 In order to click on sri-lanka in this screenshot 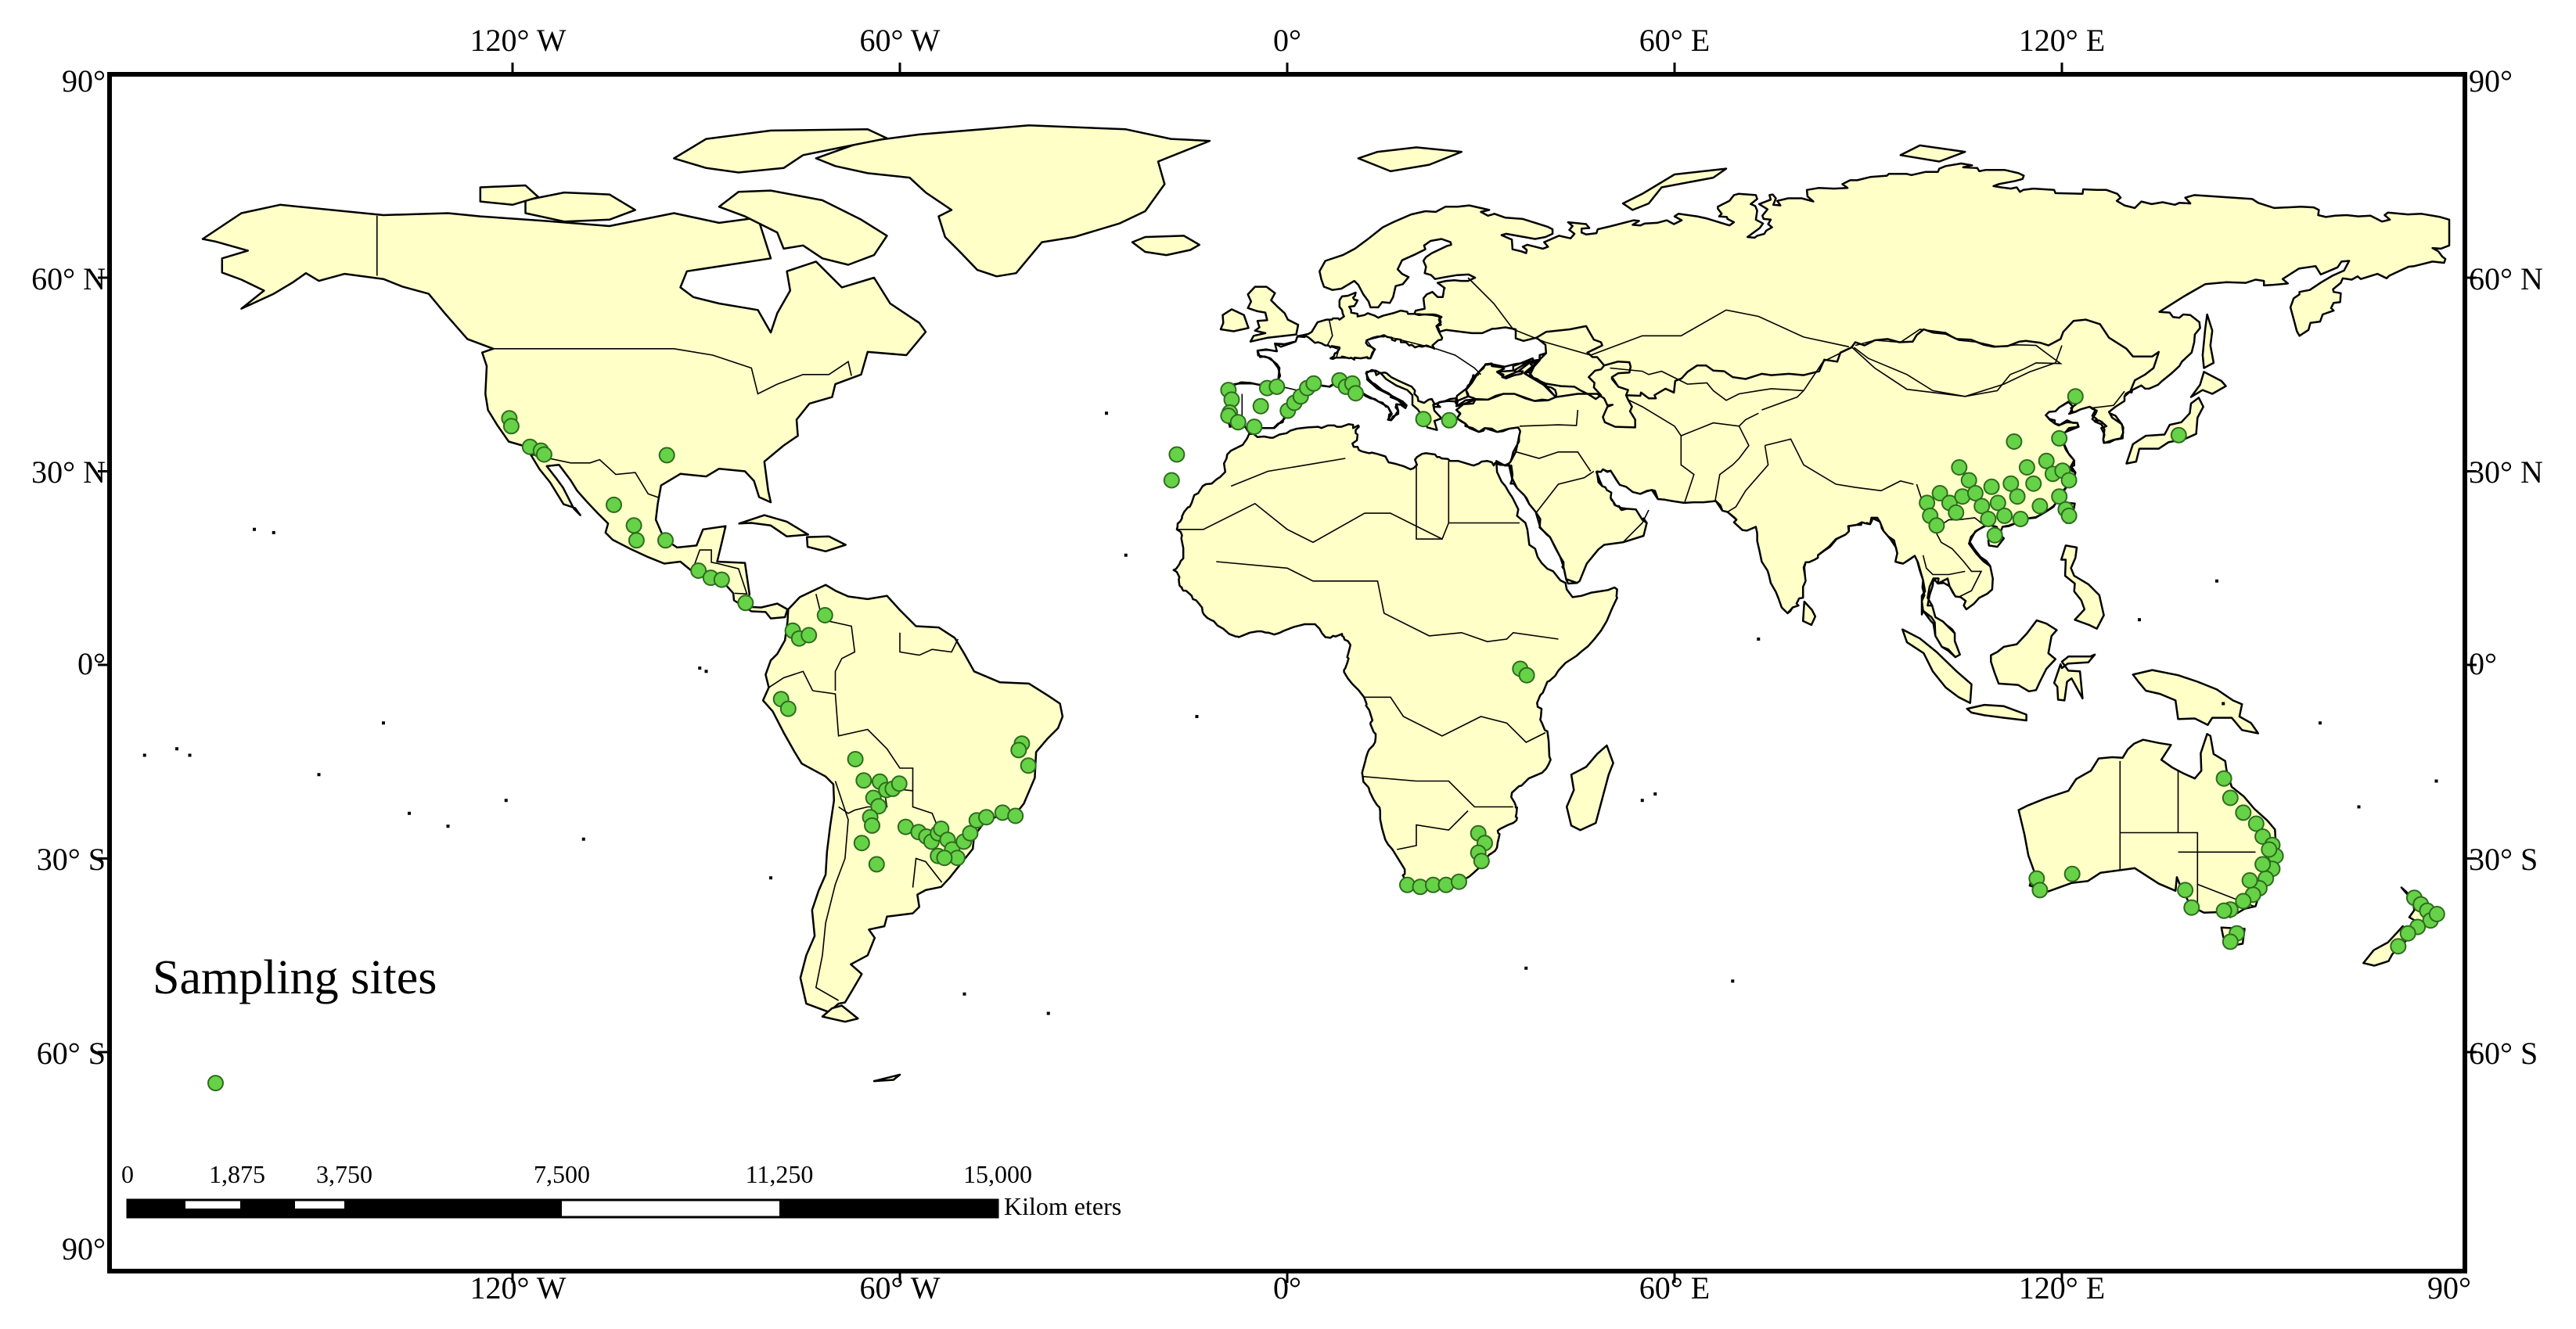, I will do `click(1809, 613)`.